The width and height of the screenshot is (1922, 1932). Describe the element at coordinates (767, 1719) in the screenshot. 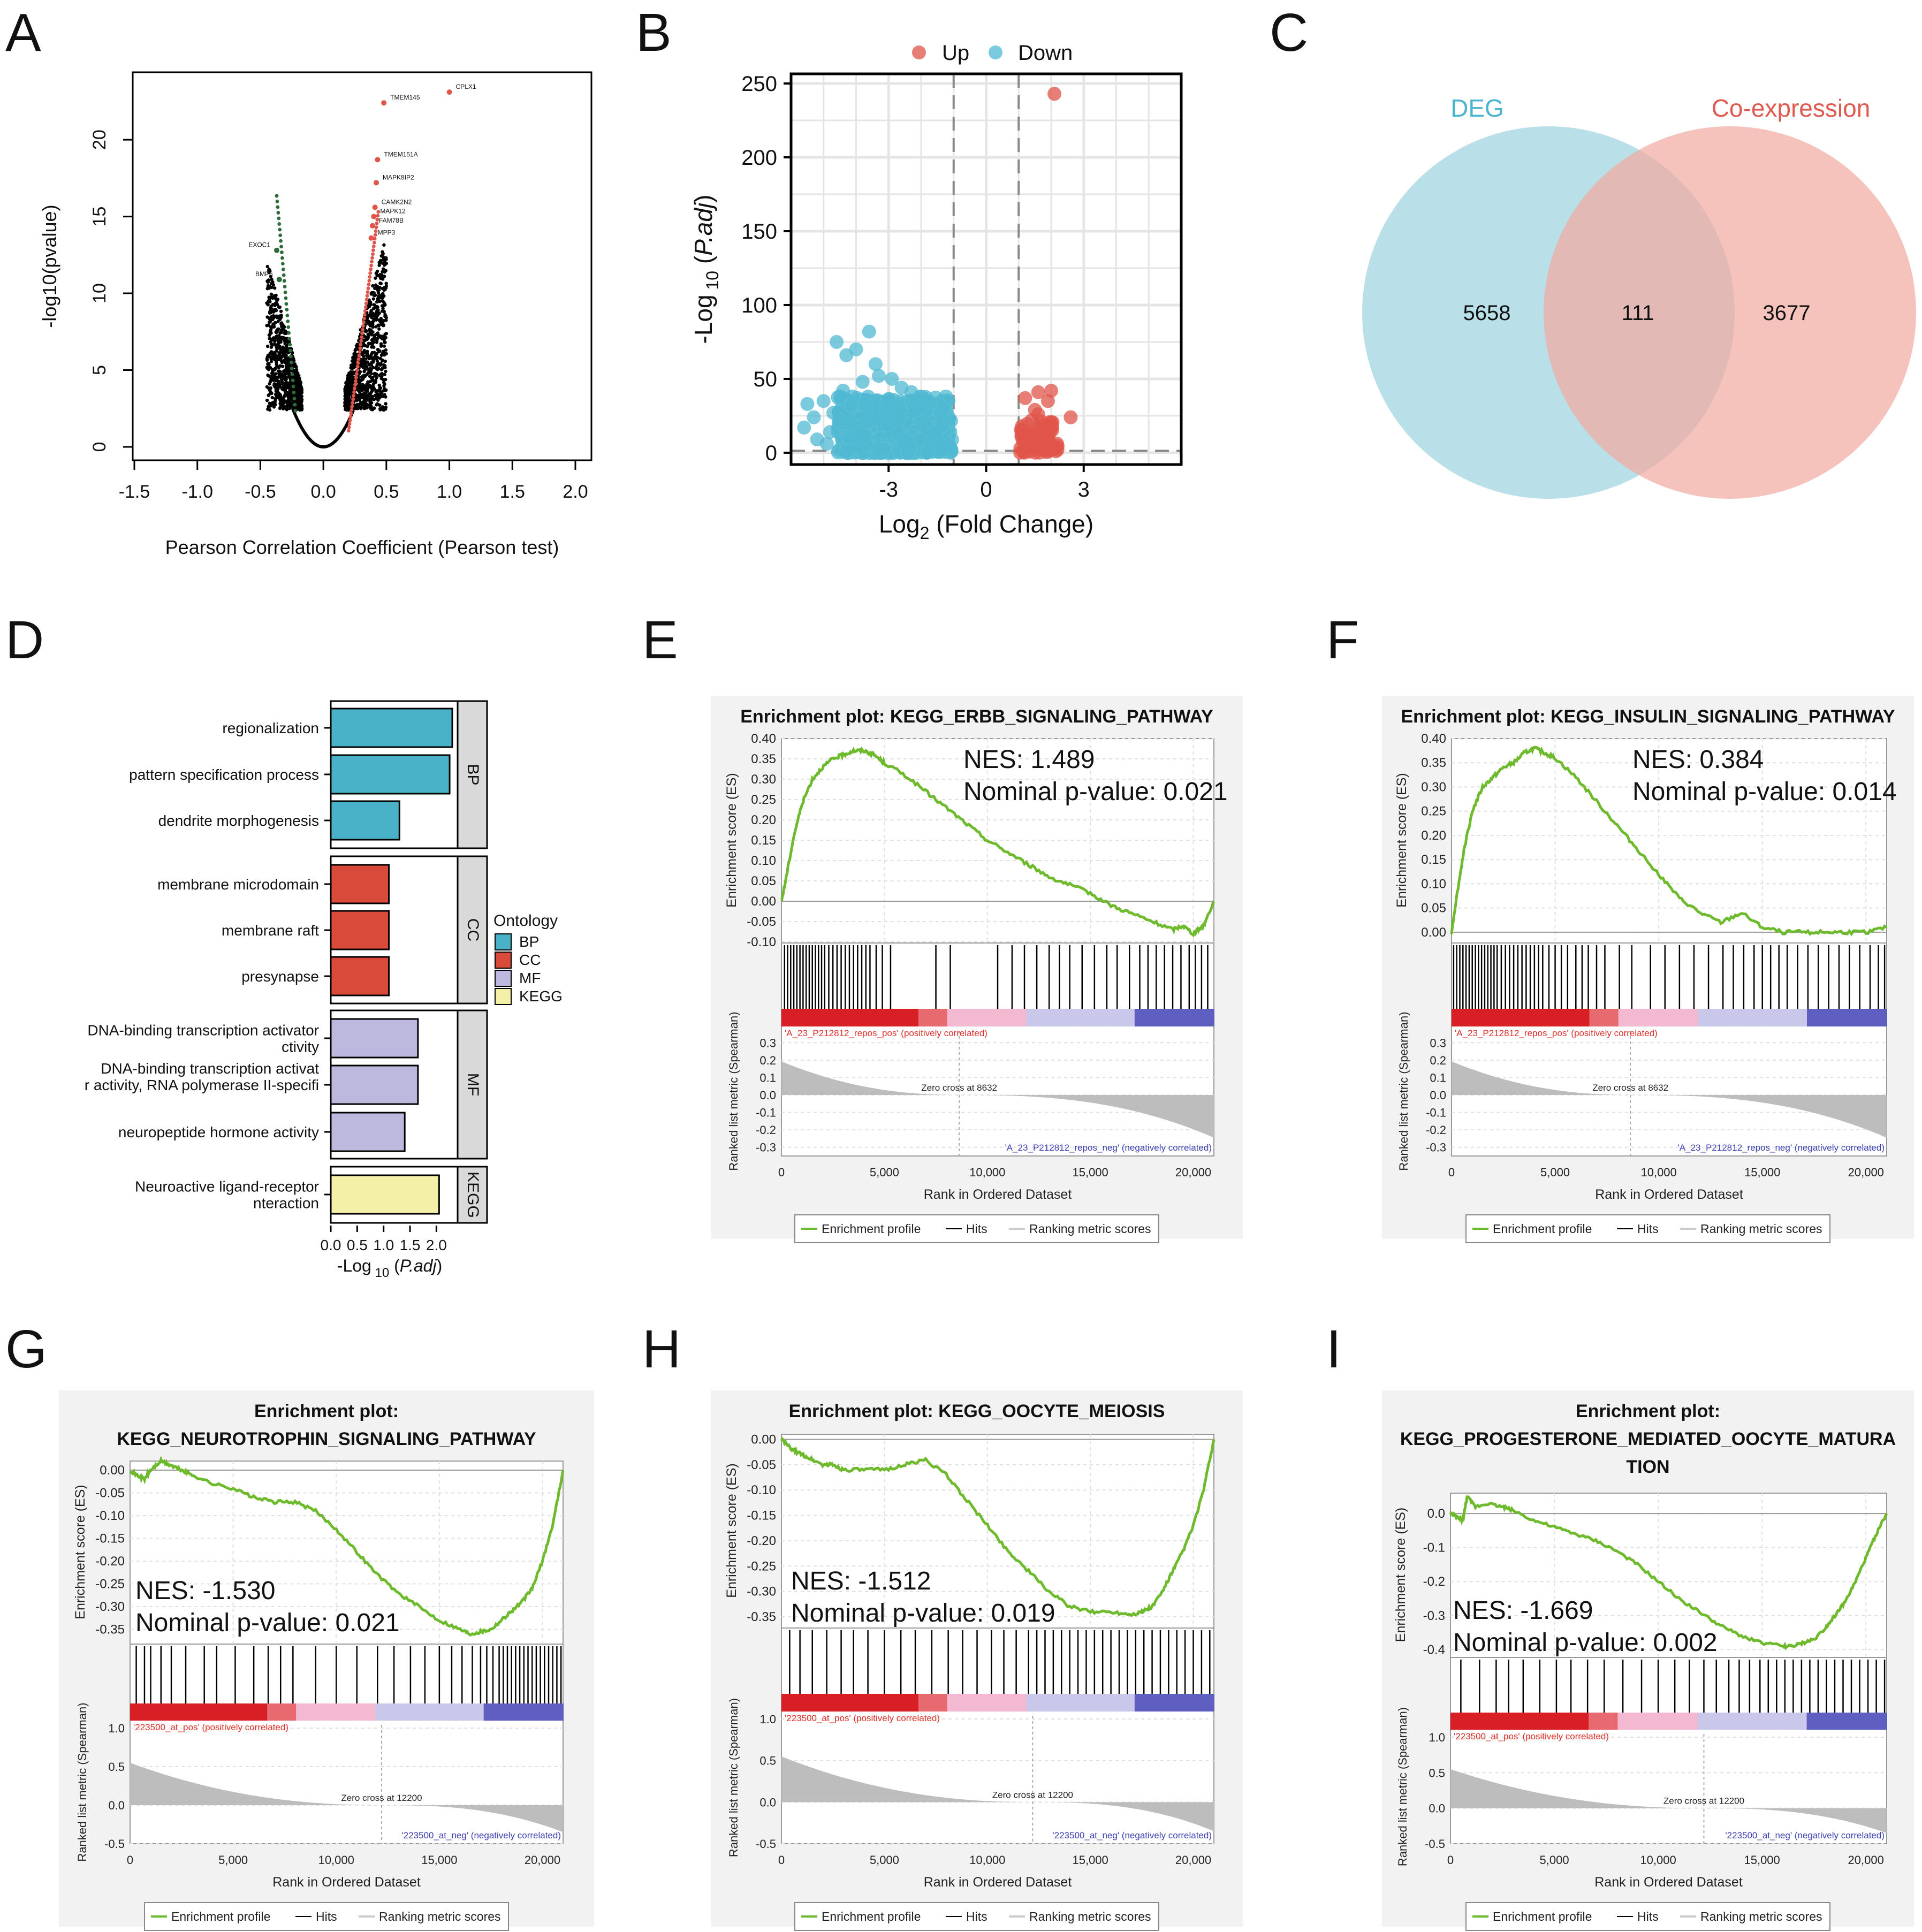

I see `ranked-y-tick-label: 1.0` at that location.